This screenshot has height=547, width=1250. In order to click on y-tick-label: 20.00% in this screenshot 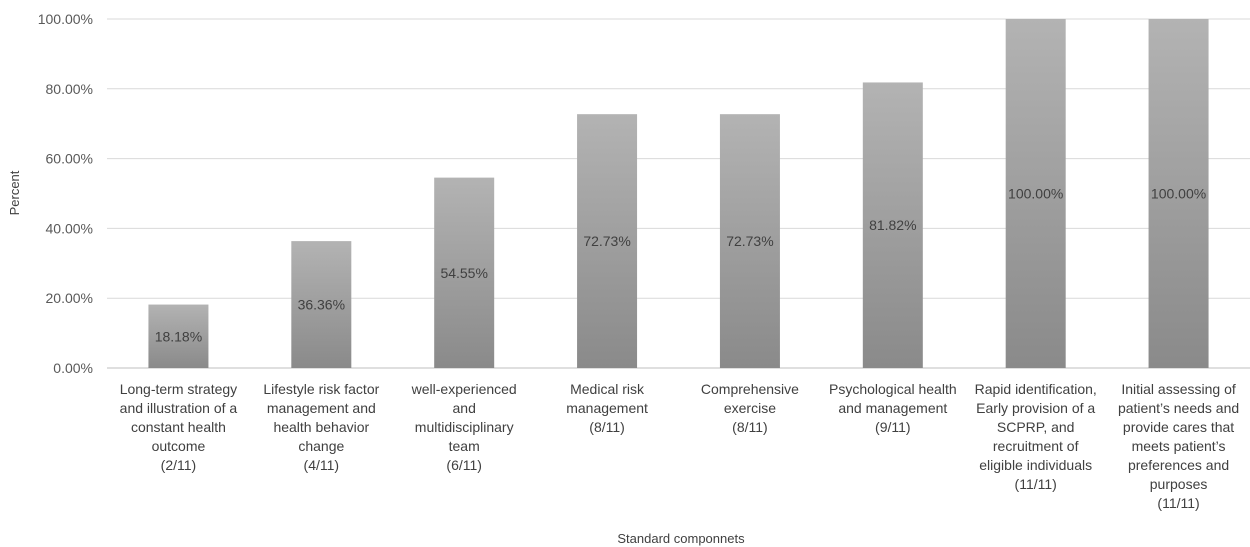, I will do `click(69, 298)`.